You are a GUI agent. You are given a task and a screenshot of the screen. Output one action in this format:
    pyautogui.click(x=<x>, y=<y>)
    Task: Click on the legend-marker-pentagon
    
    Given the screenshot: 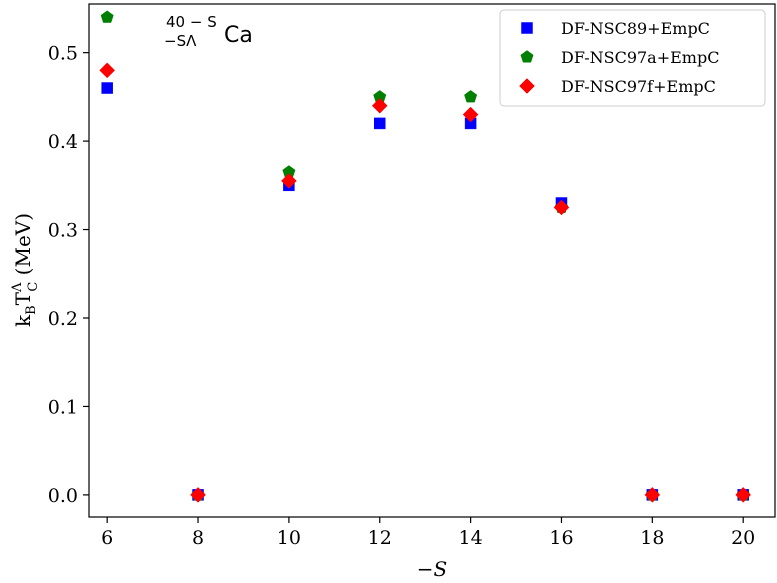 What is the action you would take?
    pyautogui.click(x=527, y=56)
    